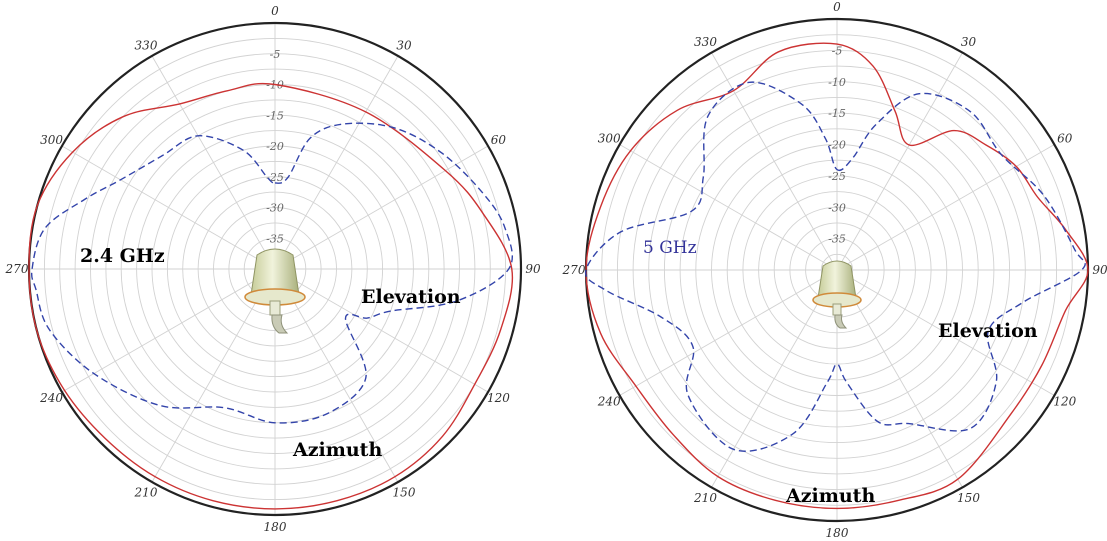 Image resolution: width=1107 pixels, height=541 pixels. Describe the element at coordinates (122, 256) in the screenshot. I see `frequency-label: 2.4 GHz` at that location.